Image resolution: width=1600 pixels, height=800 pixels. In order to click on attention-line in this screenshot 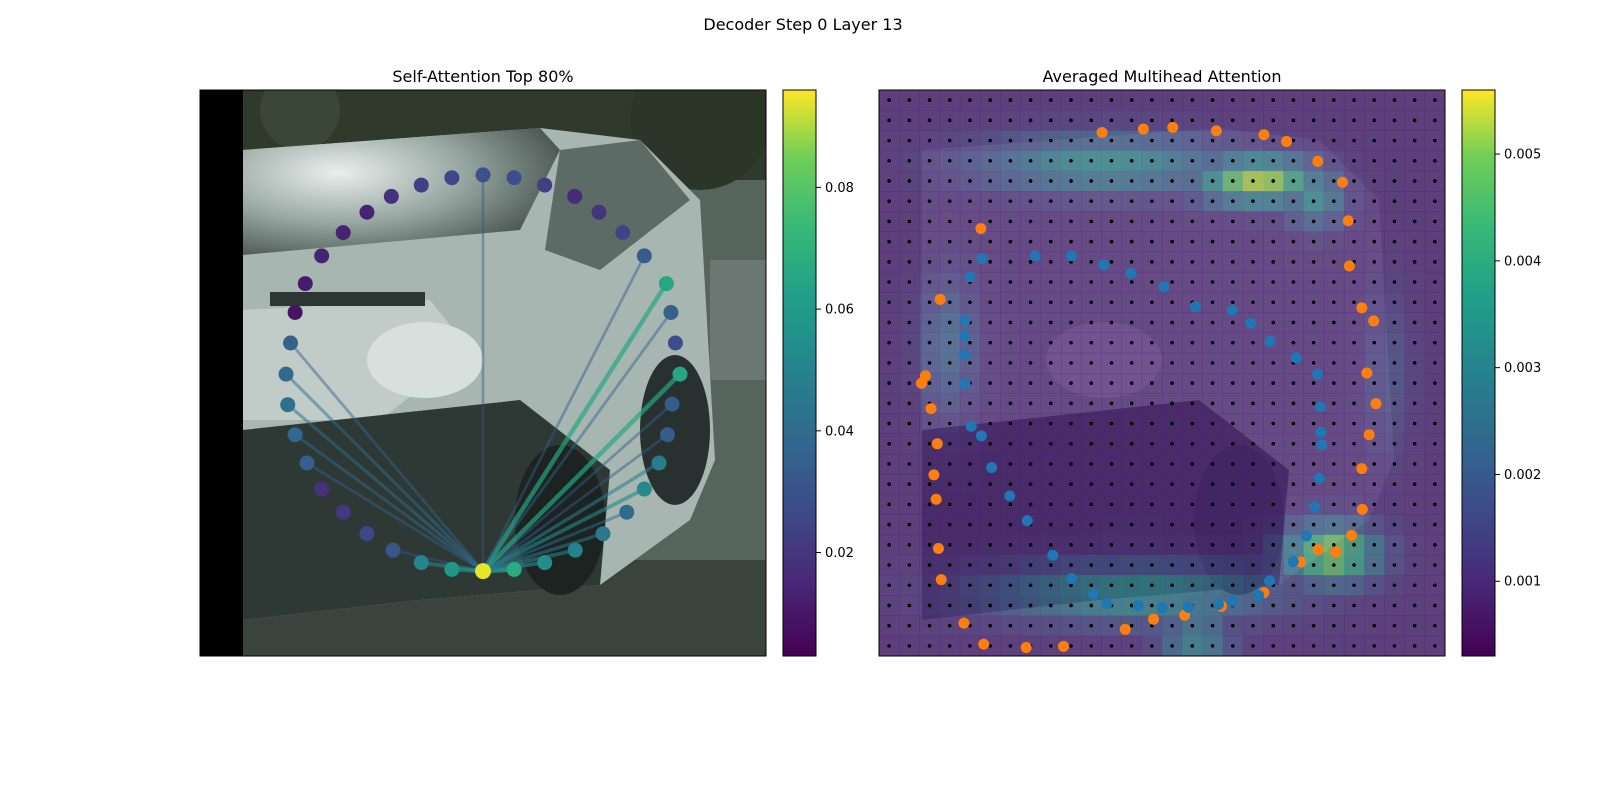, I will do `click(571, 517)`.